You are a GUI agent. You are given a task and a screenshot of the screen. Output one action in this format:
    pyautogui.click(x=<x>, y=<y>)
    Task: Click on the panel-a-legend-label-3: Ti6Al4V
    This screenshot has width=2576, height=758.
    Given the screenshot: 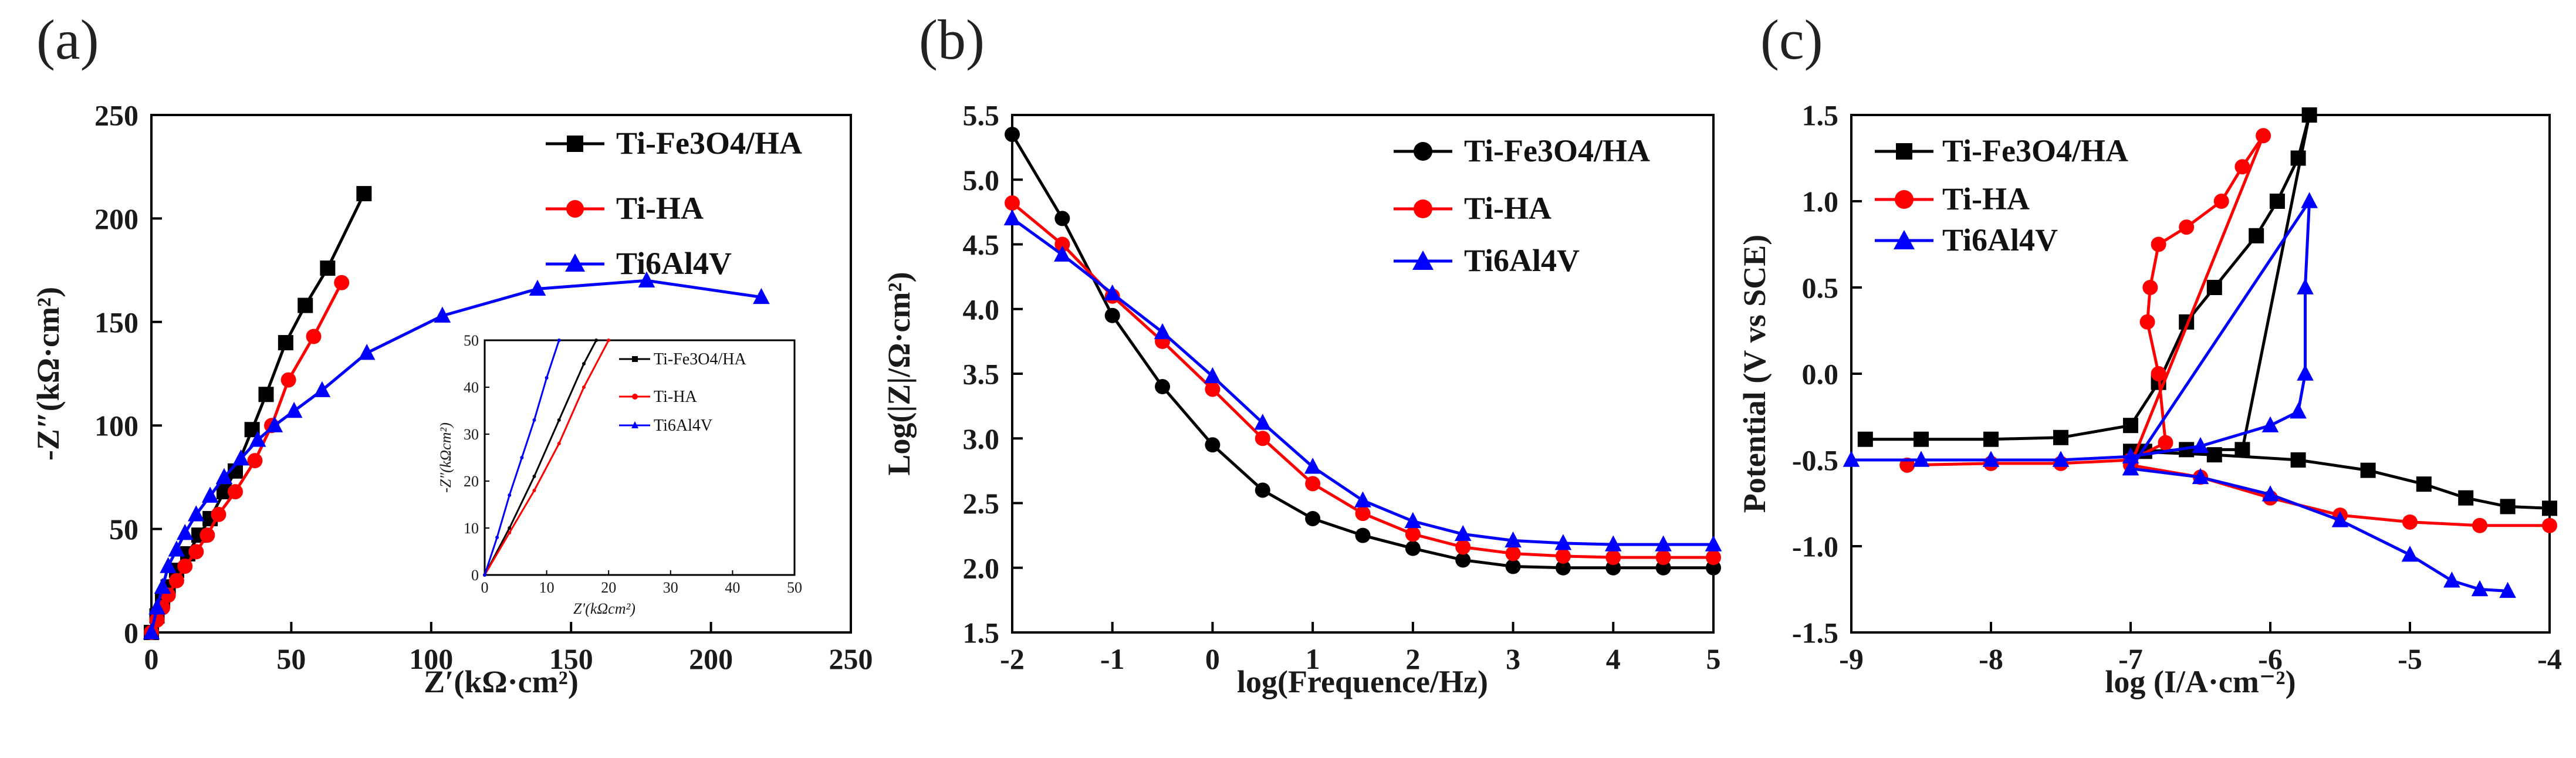 What is the action you would take?
    pyautogui.click(x=674, y=263)
    